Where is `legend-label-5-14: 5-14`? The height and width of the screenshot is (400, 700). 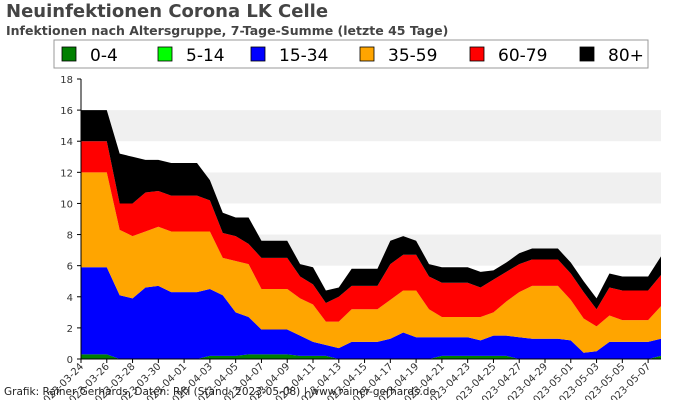
legend-label-5-14: 5-14 is located at coordinates (205, 56).